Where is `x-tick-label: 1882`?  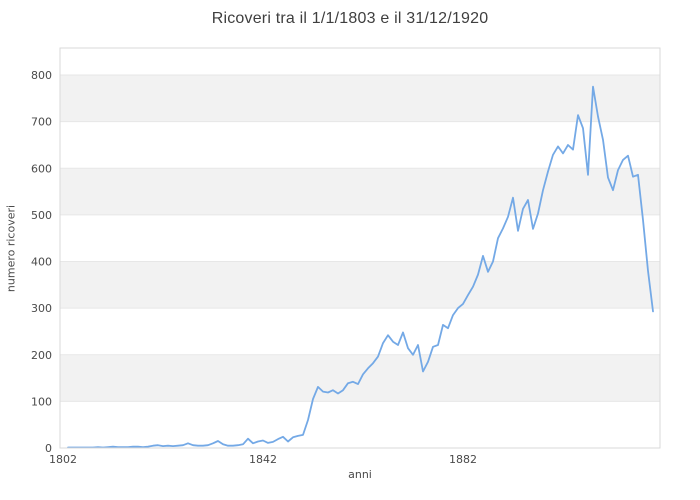
x-tick-label: 1882 is located at coordinates (463, 459).